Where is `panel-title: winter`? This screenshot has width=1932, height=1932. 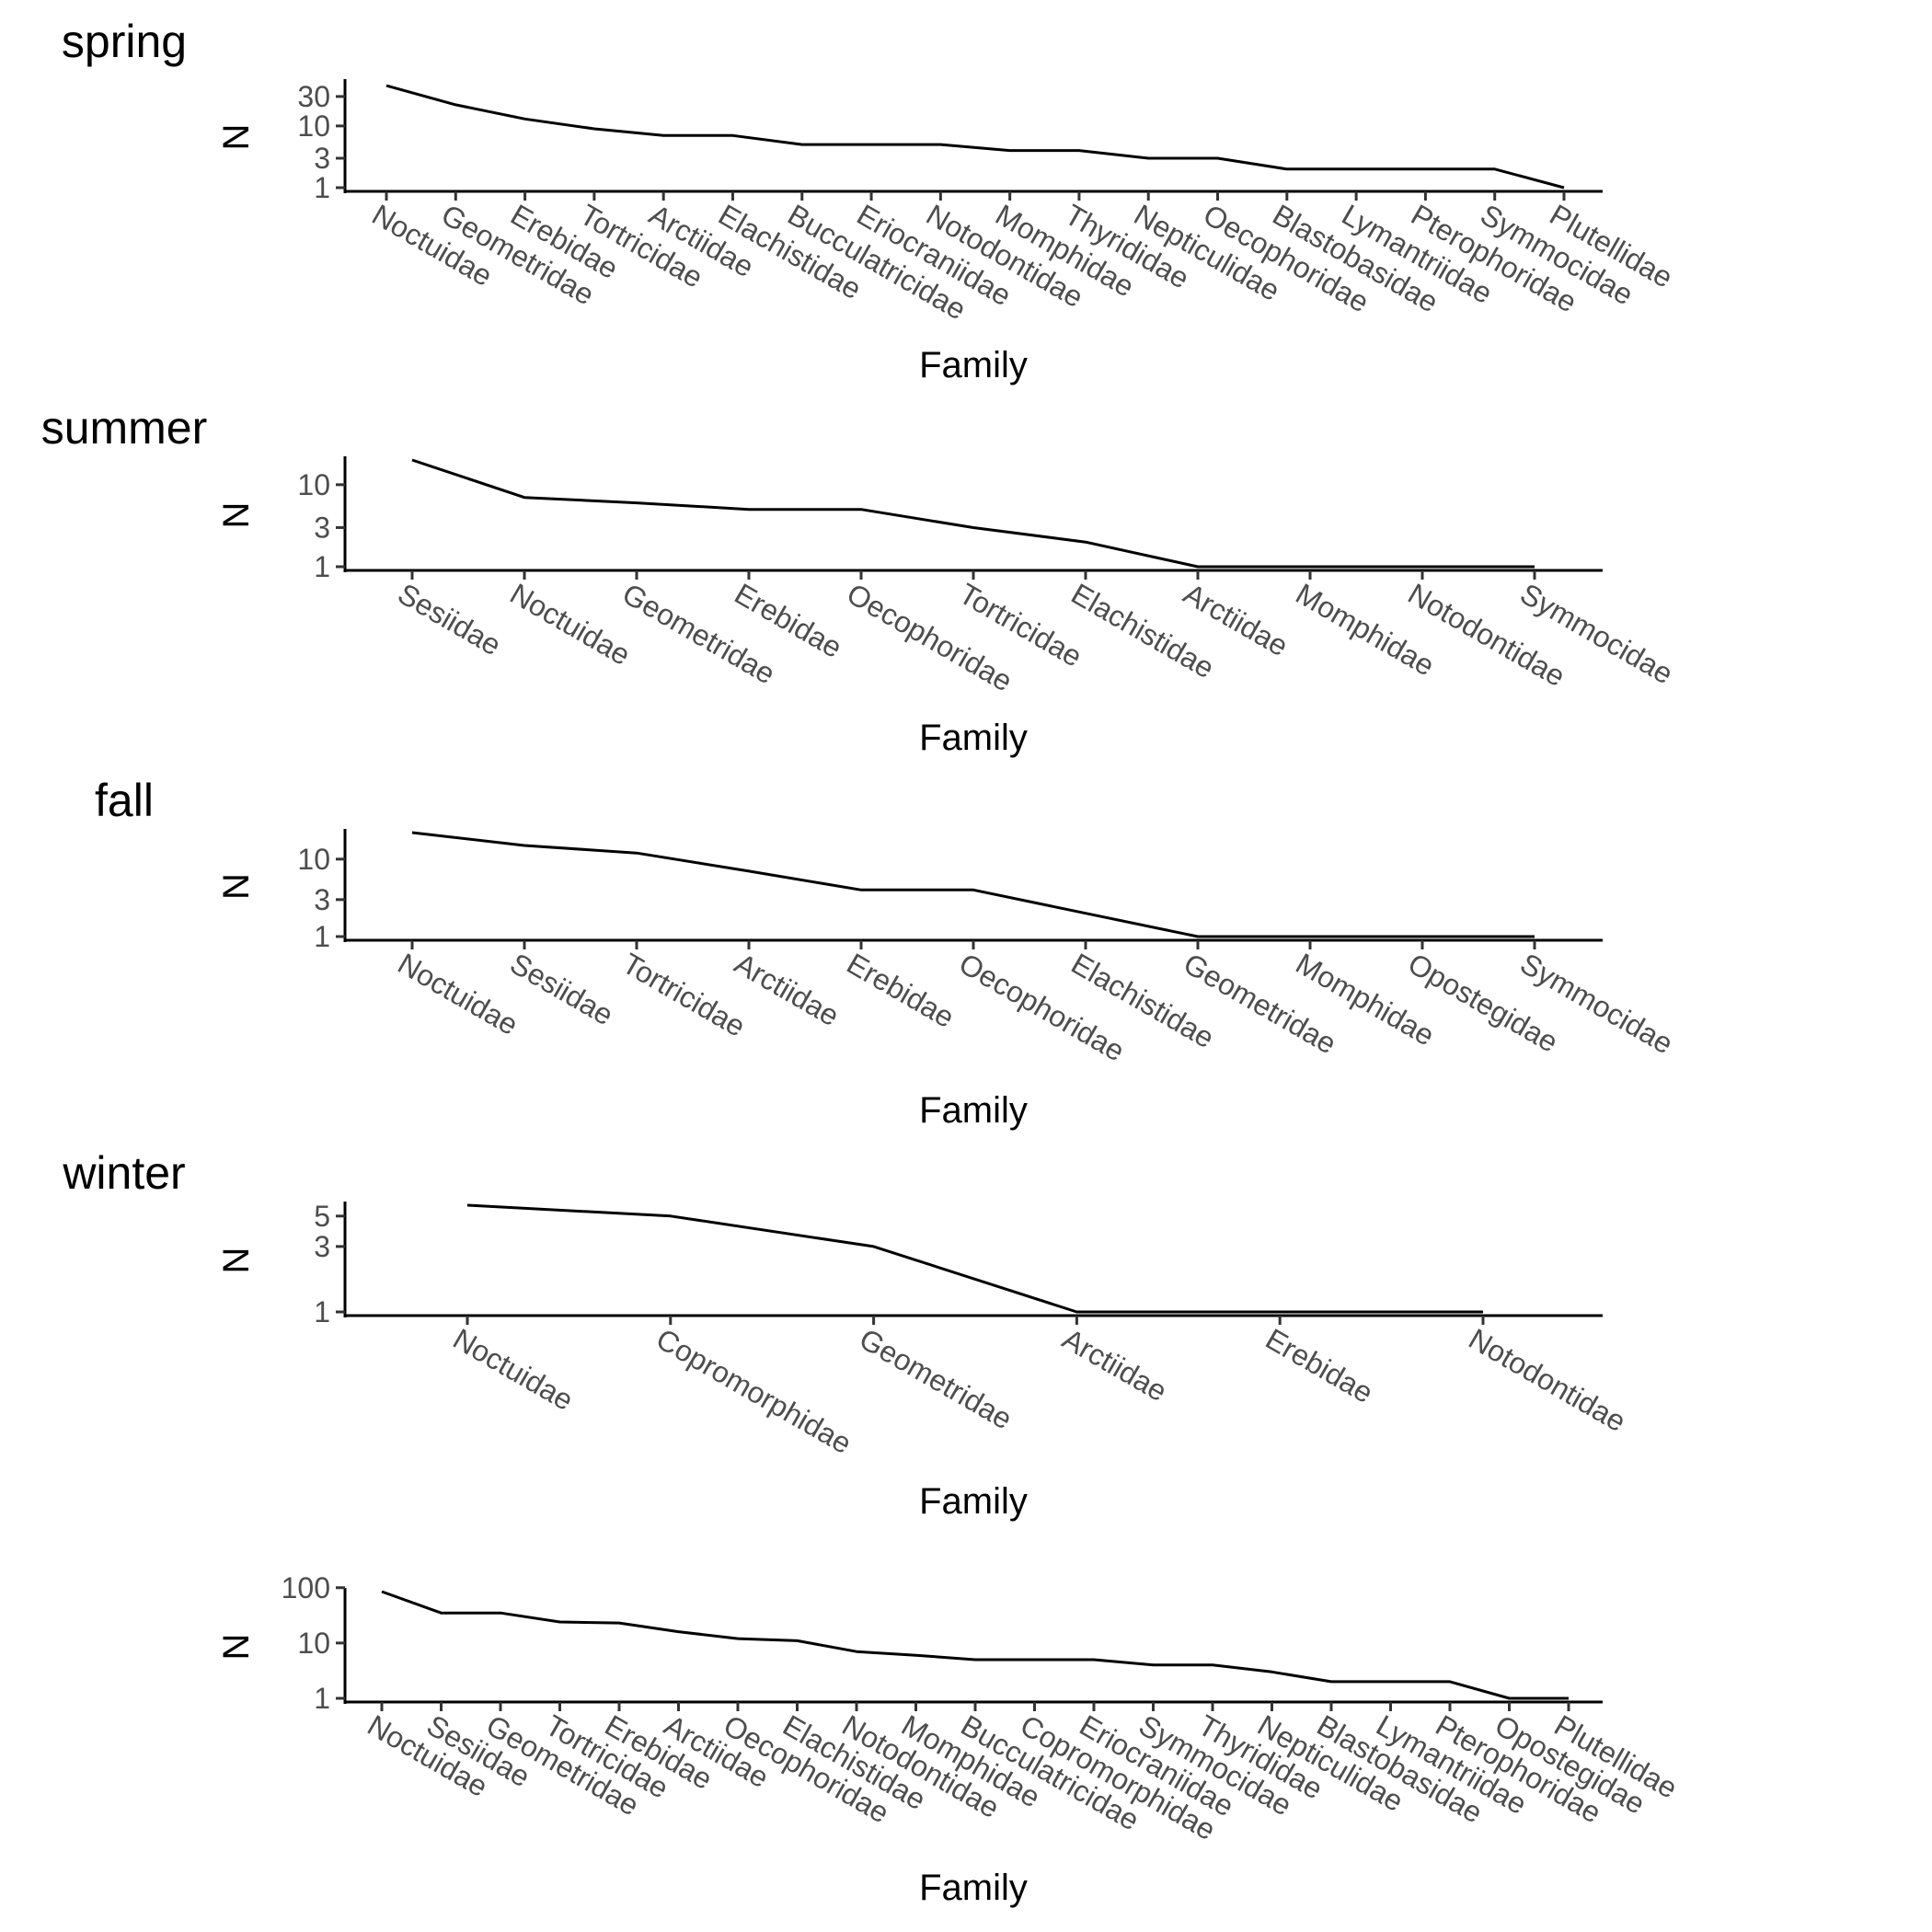 panel-title: winter is located at coordinates (123, 1173).